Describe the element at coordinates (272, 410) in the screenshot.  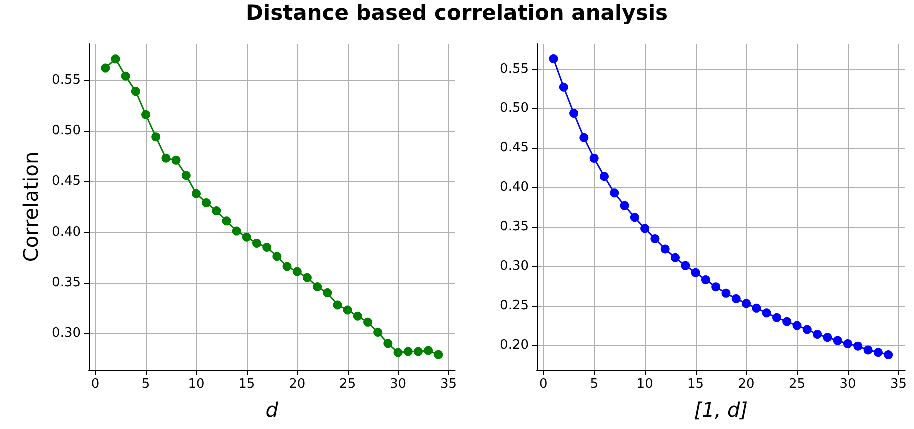
I see `x-axis-title: d` at that location.